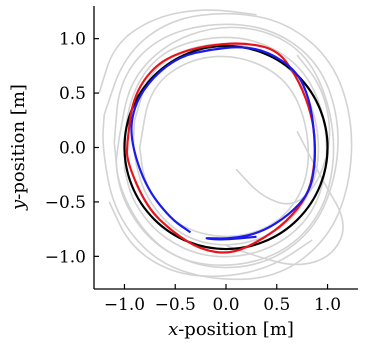  I want to click on y-tick-label: −1.0, so click(65, 257).